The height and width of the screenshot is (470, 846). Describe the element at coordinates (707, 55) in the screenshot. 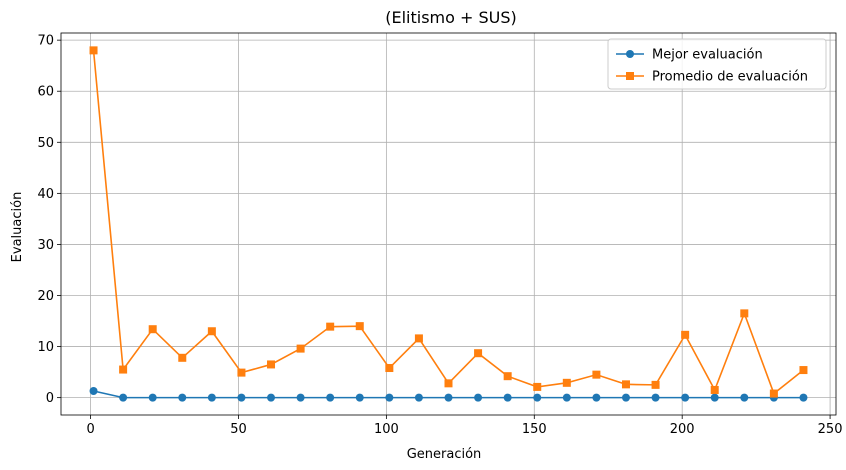

I see `legend-entry-label: Mejor evaluación` at that location.